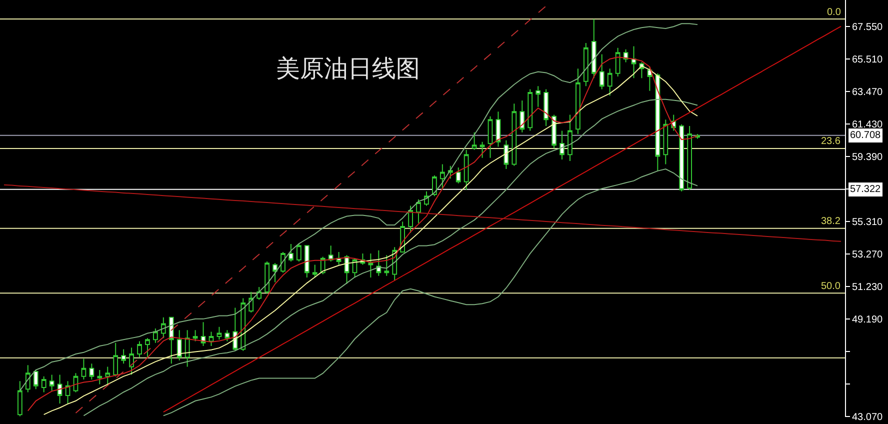  Describe the element at coordinates (831, 286) in the screenshot. I see `annotation: 50.0` at that location.